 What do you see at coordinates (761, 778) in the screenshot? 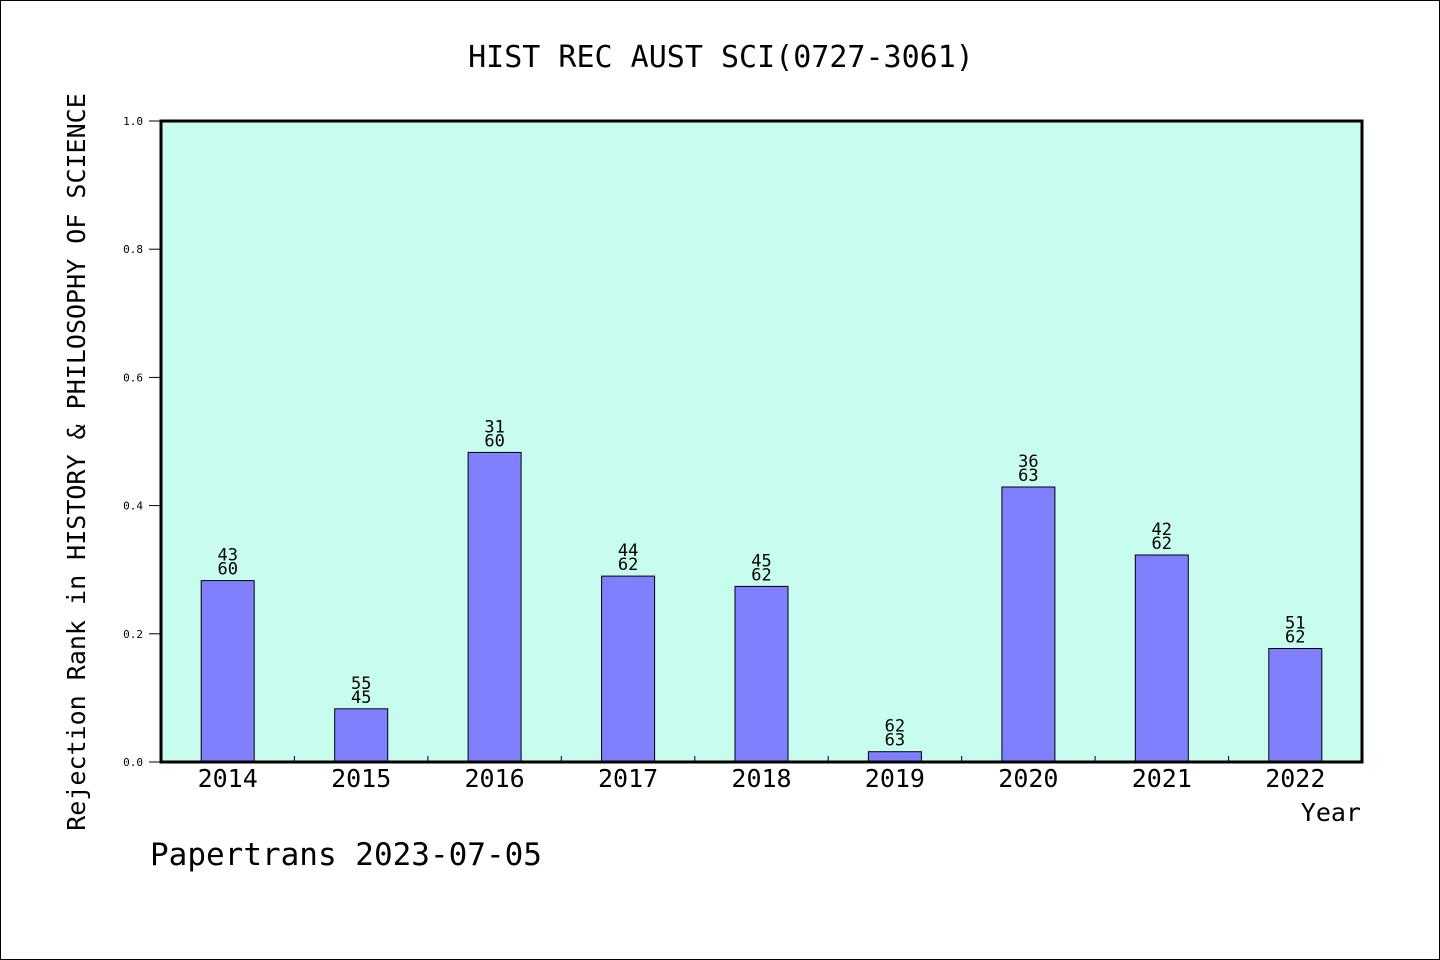
I see `x-tick-label-2018: 2018` at bounding box center [761, 778].